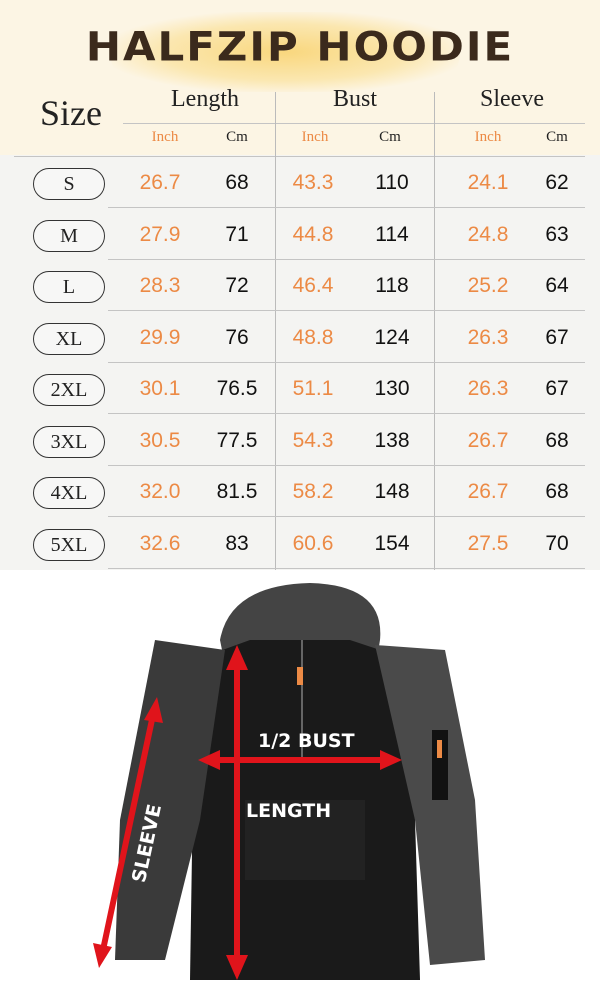 This screenshot has width=600, height=1000. What do you see at coordinates (305, 840) in the screenshot?
I see `hoodie-pocket` at bounding box center [305, 840].